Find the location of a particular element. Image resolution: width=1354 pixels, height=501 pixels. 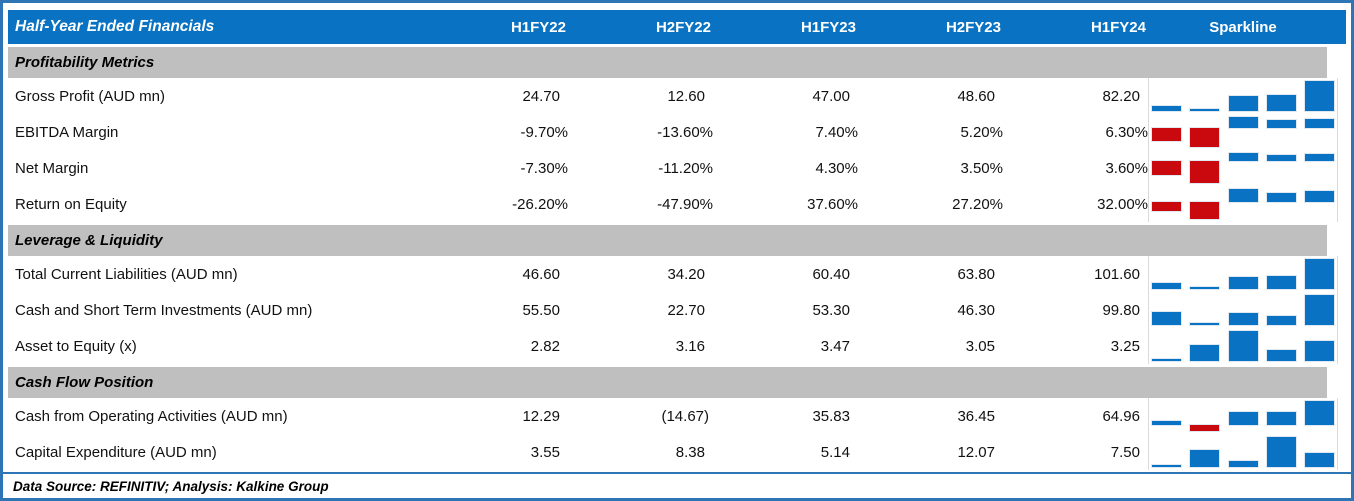

value-cell: 46.60 is located at coordinates (541, 274).